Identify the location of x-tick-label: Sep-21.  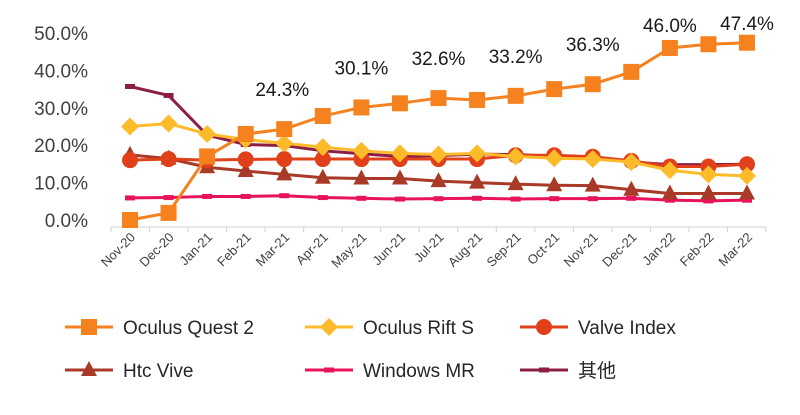
(503, 250).